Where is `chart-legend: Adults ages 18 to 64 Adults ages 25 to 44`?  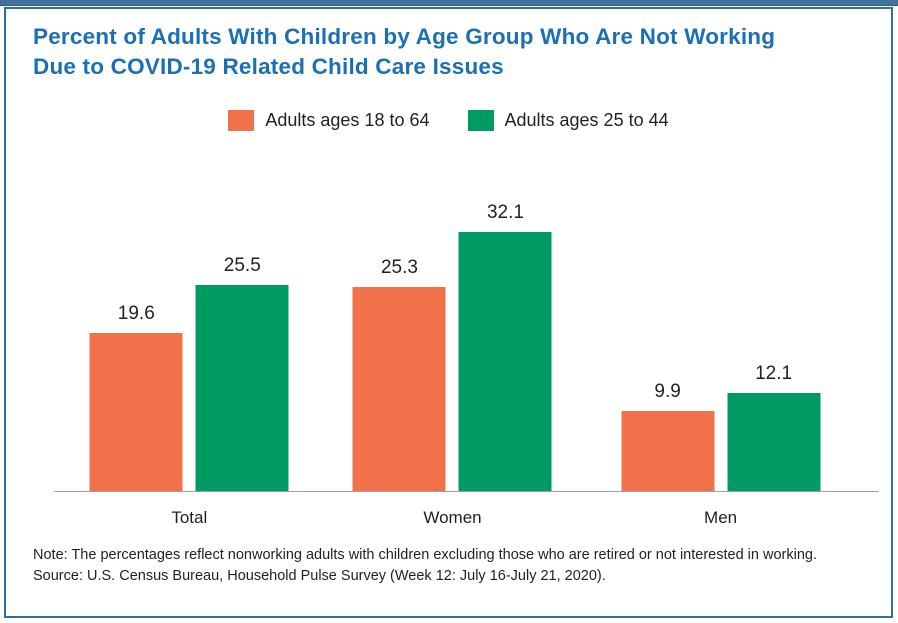
chart-legend: Adults ages 18 to 64 Adults ages 25 to 44 is located at coordinates (448, 120).